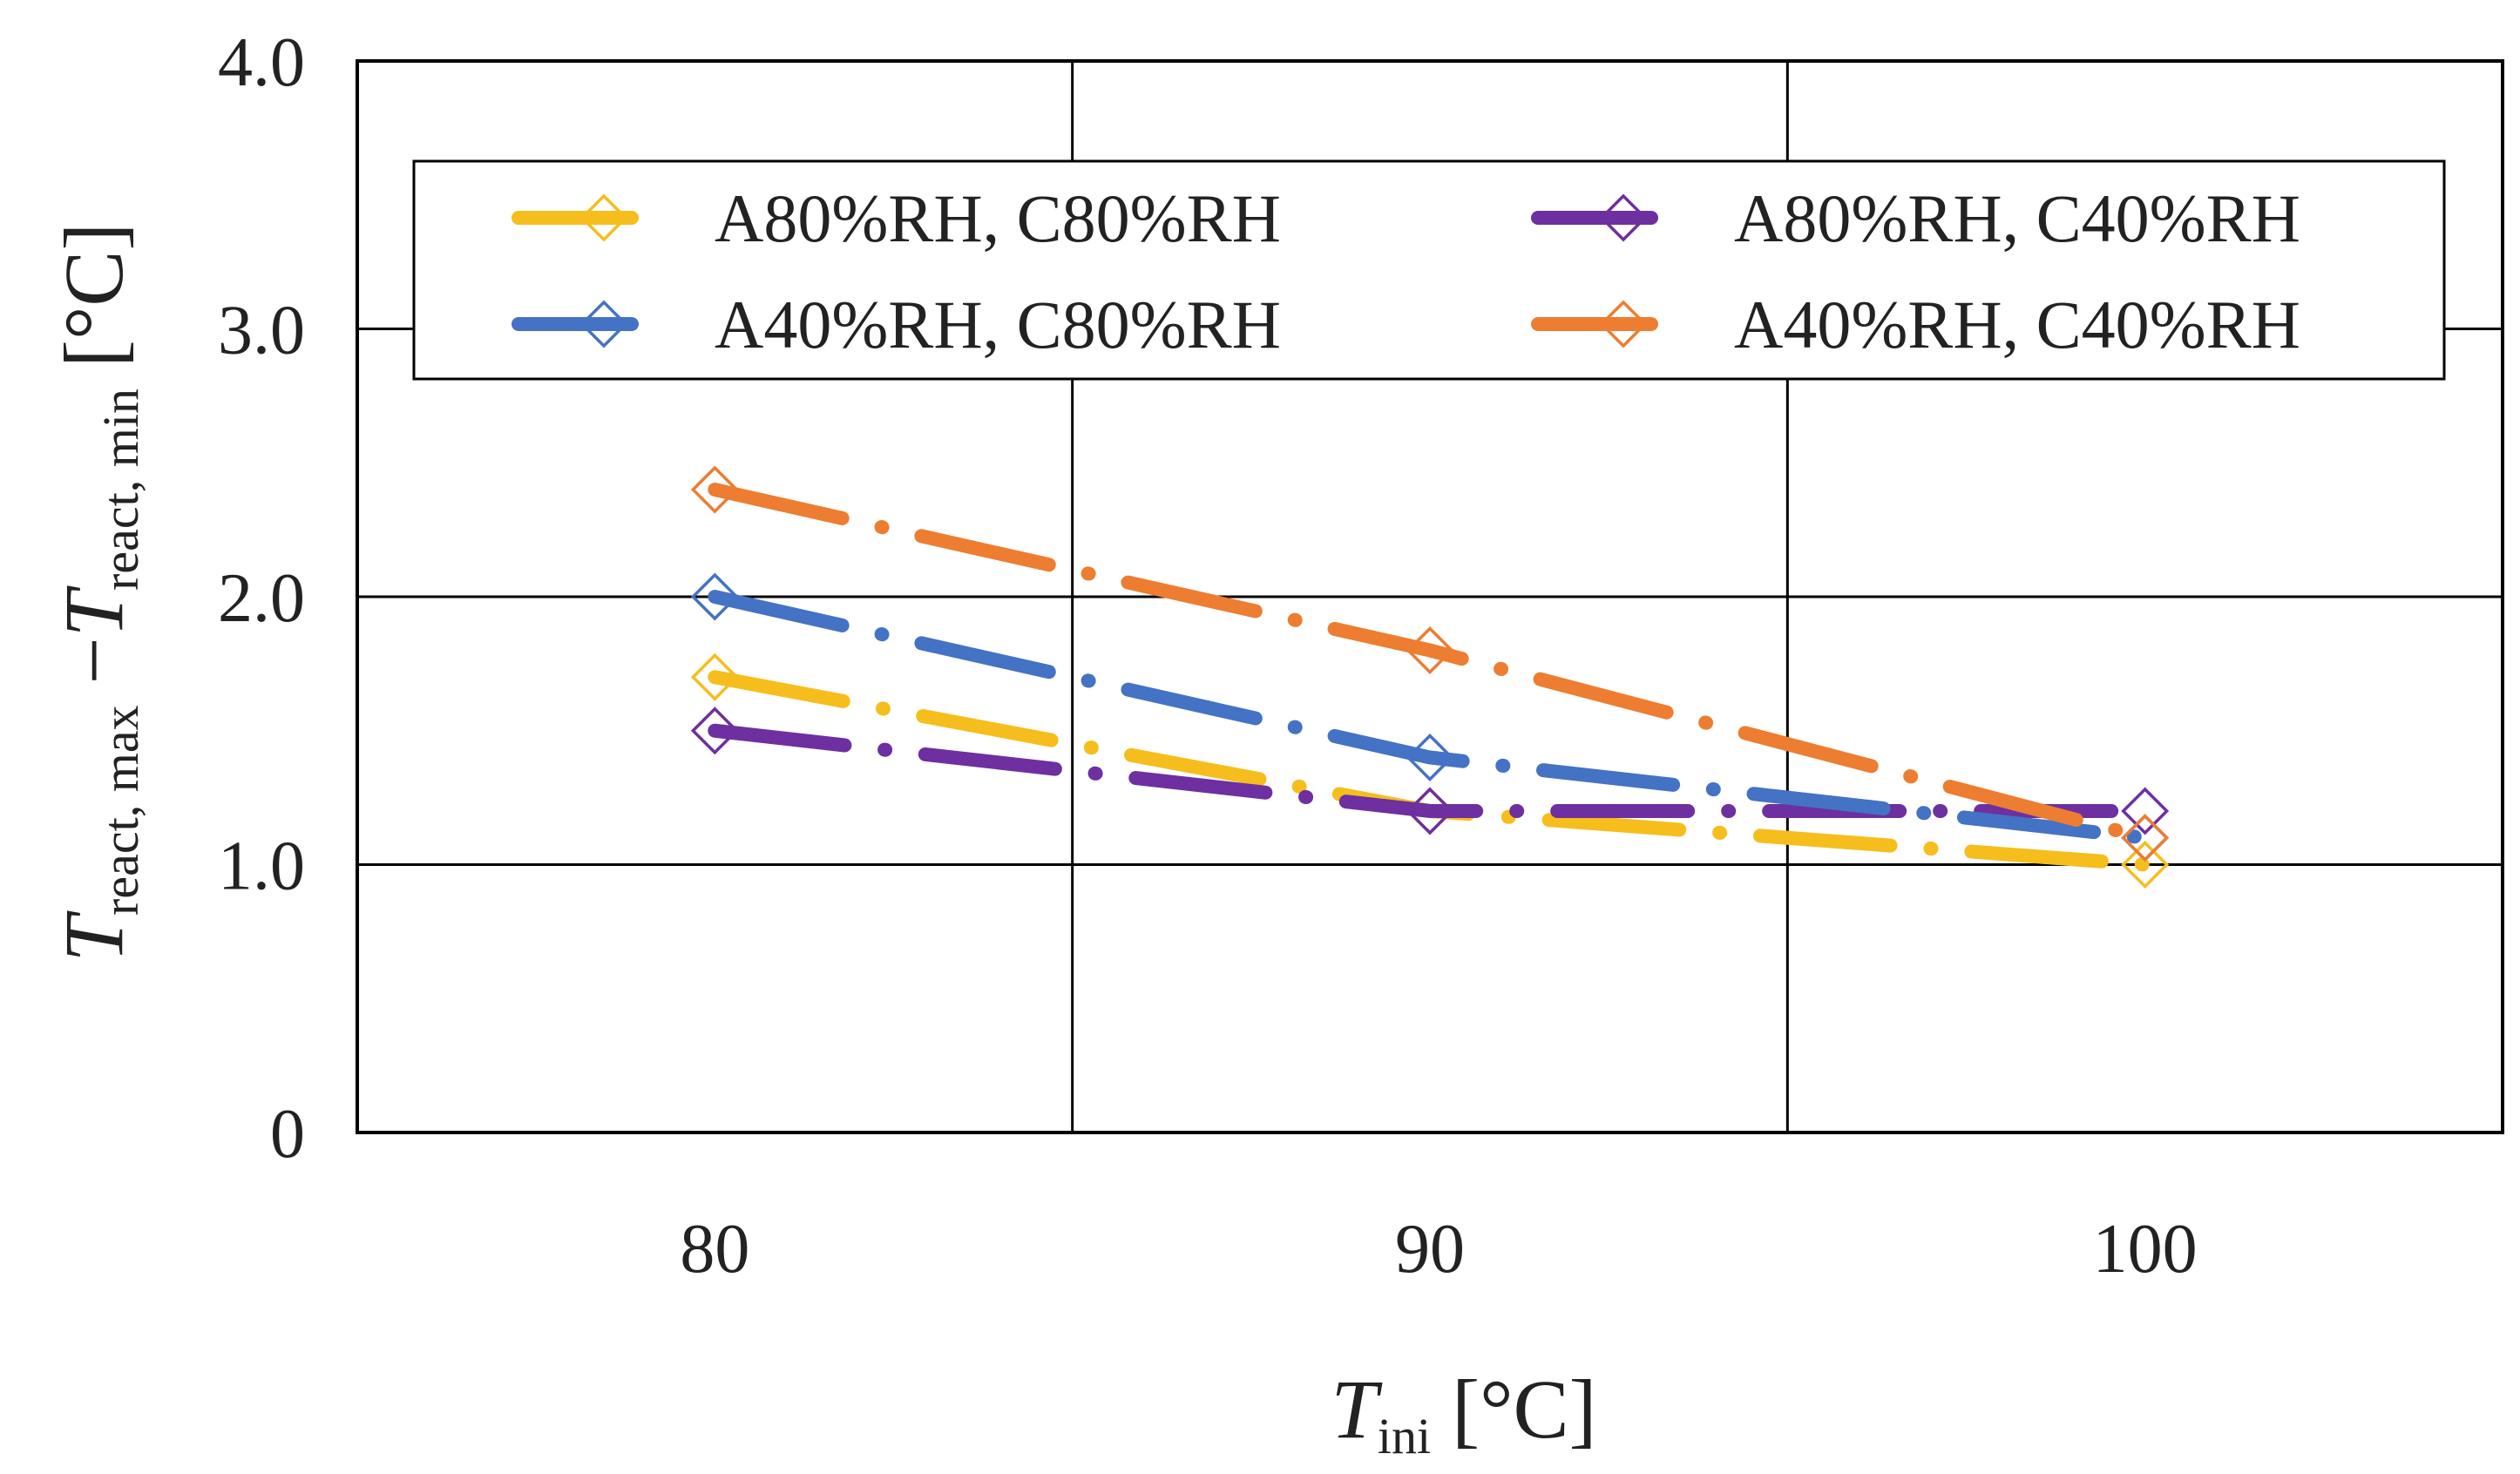  I want to click on legend-label: A80%RH, C80%RH, so click(998, 218).